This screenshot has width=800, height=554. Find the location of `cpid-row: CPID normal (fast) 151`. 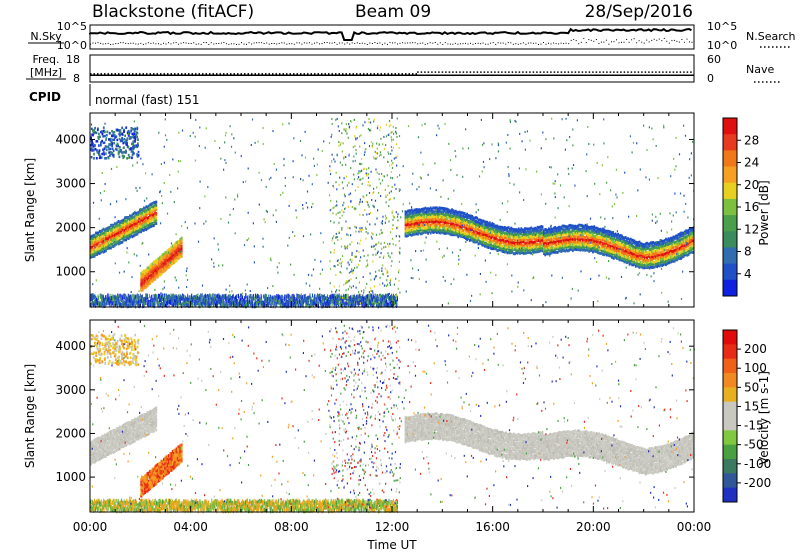

cpid-row: CPID normal (fast) 151 is located at coordinates (114, 95).